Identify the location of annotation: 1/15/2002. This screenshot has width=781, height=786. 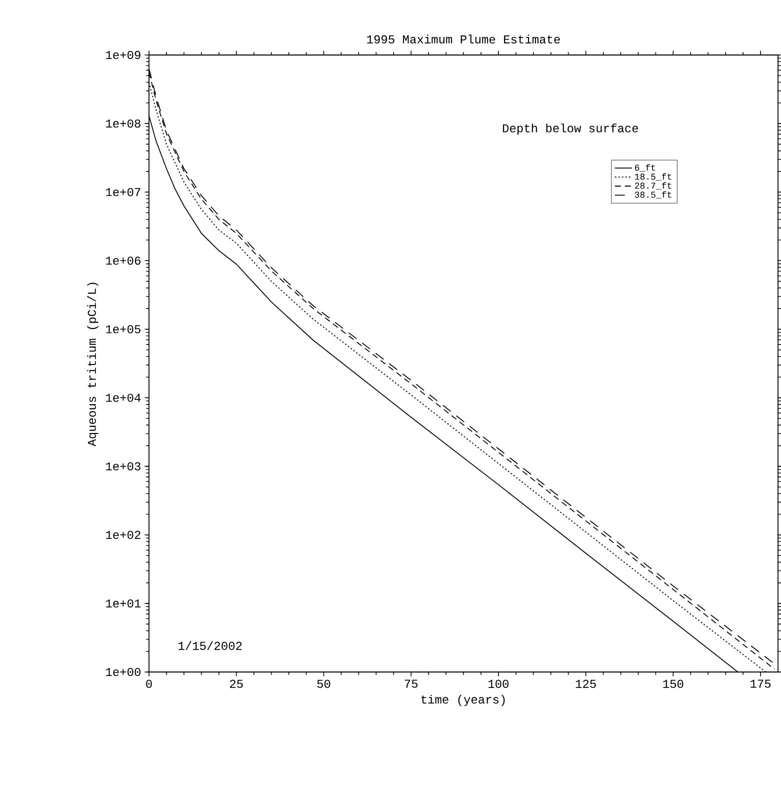
(210, 645).